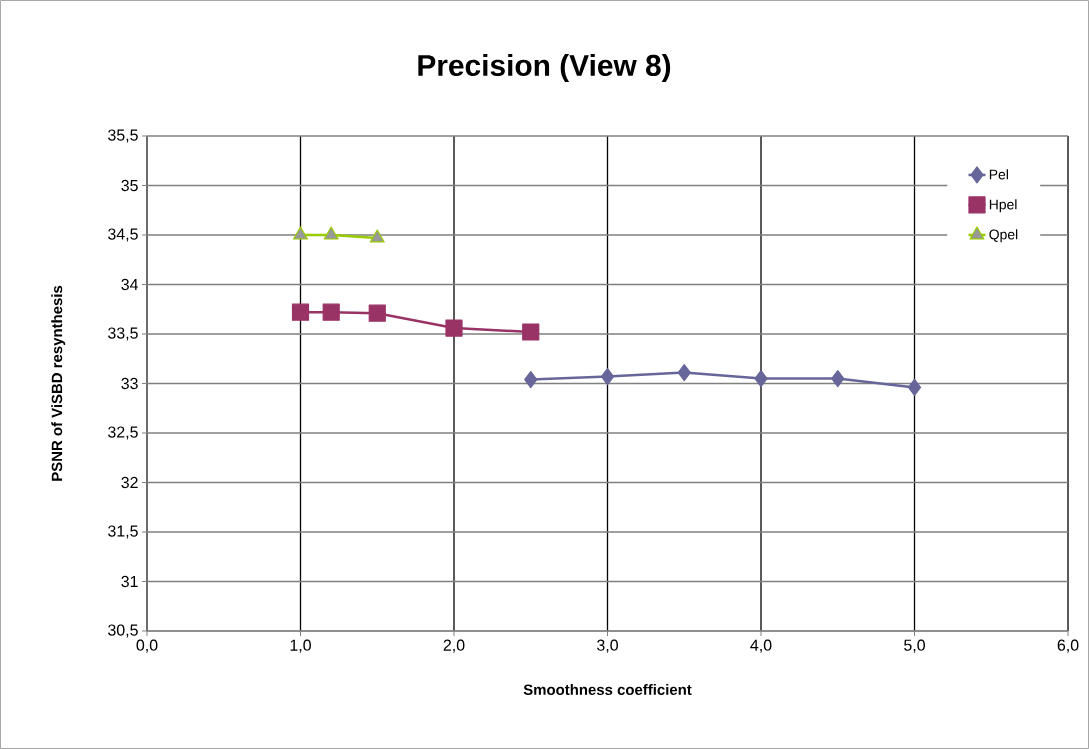 The width and height of the screenshot is (1089, 749). I want to click on x-tick-label: 2,0, so click(454, 646).